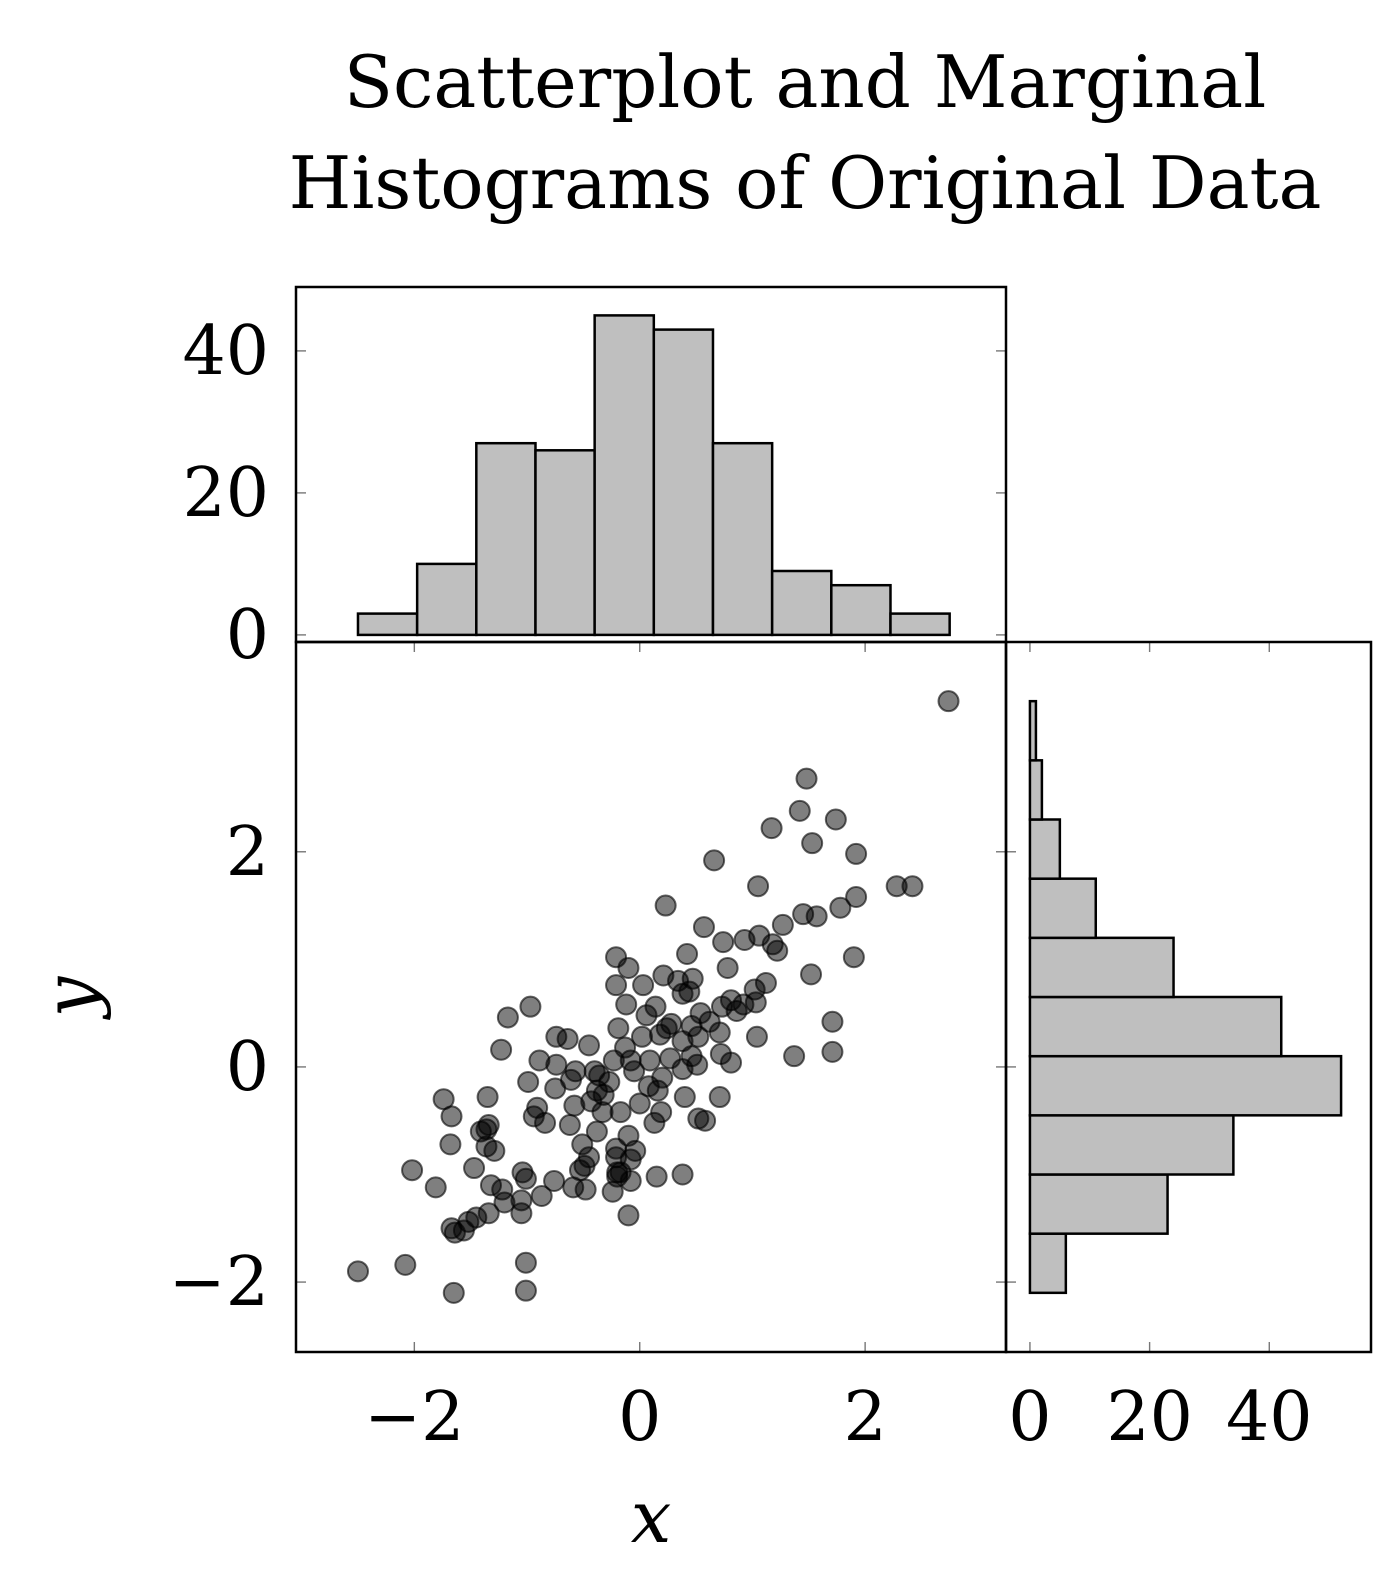  Describe the element at coordinates (1149, 1417) in the screenshot. I see `right-histogram-xtick-label: 20` at that location.